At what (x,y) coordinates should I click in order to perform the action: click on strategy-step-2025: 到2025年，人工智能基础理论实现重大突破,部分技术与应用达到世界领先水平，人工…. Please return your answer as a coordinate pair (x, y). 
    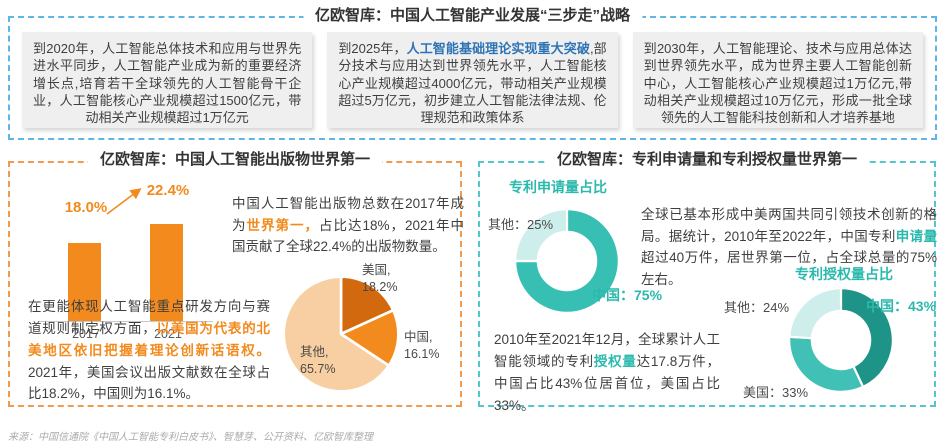
    Looking at the image, I should click on (472, 80).